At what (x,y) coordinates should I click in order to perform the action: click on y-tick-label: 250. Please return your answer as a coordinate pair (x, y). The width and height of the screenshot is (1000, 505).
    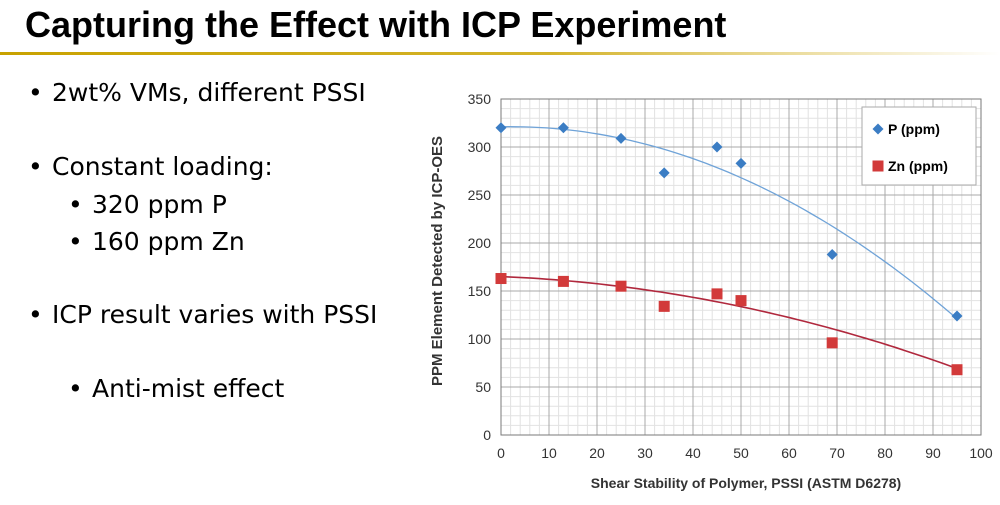
    Looking at the image, I should click on (480, 195).